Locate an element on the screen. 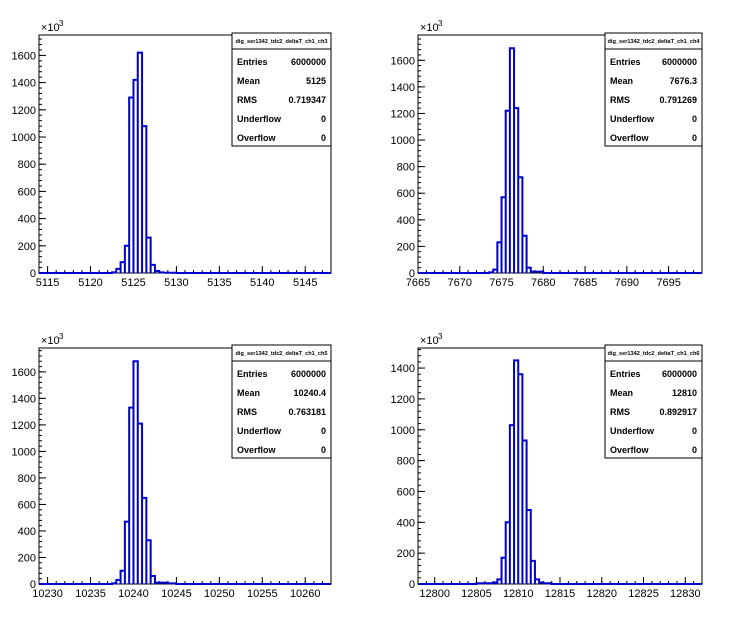 This screenshot has width=746, height=622. stats-value: 10240.4 is located at coordinates (309, 393).